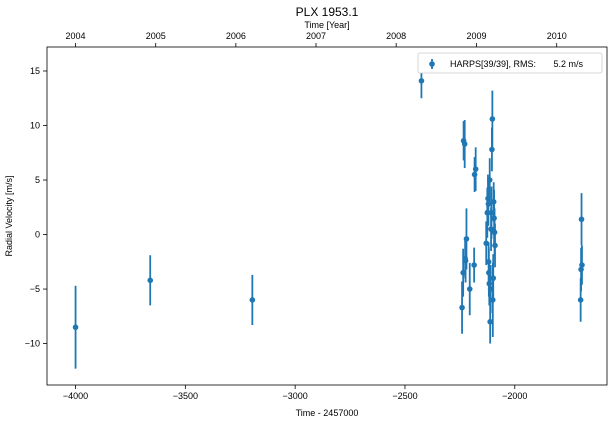 This screenshot has height=425, width=613. Describe the element at coordinates (37, 235) in the screenshot. I see `y-tick-label: 0` at that location.